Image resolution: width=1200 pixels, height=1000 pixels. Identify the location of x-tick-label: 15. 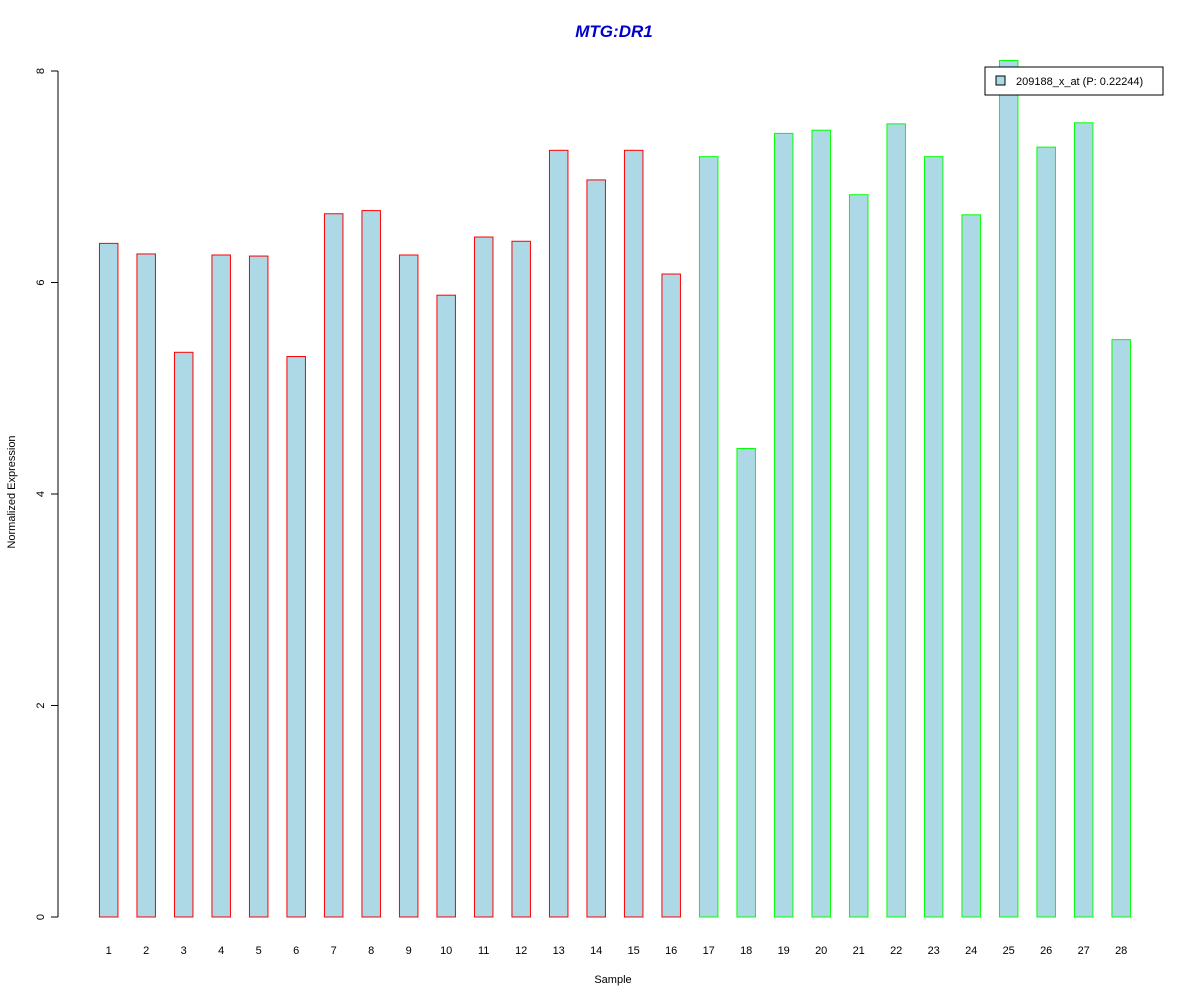
(634, 951).